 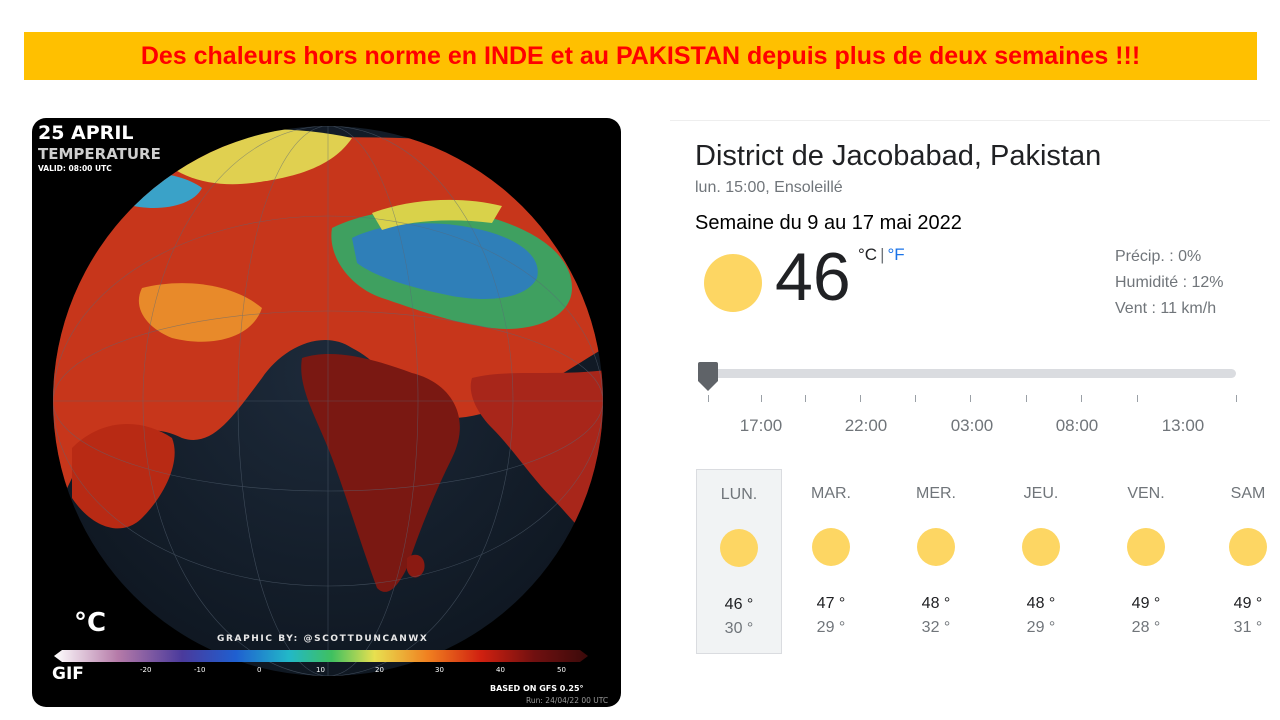 I want to click on day-high: 46 °, so click(x=739, y=604).